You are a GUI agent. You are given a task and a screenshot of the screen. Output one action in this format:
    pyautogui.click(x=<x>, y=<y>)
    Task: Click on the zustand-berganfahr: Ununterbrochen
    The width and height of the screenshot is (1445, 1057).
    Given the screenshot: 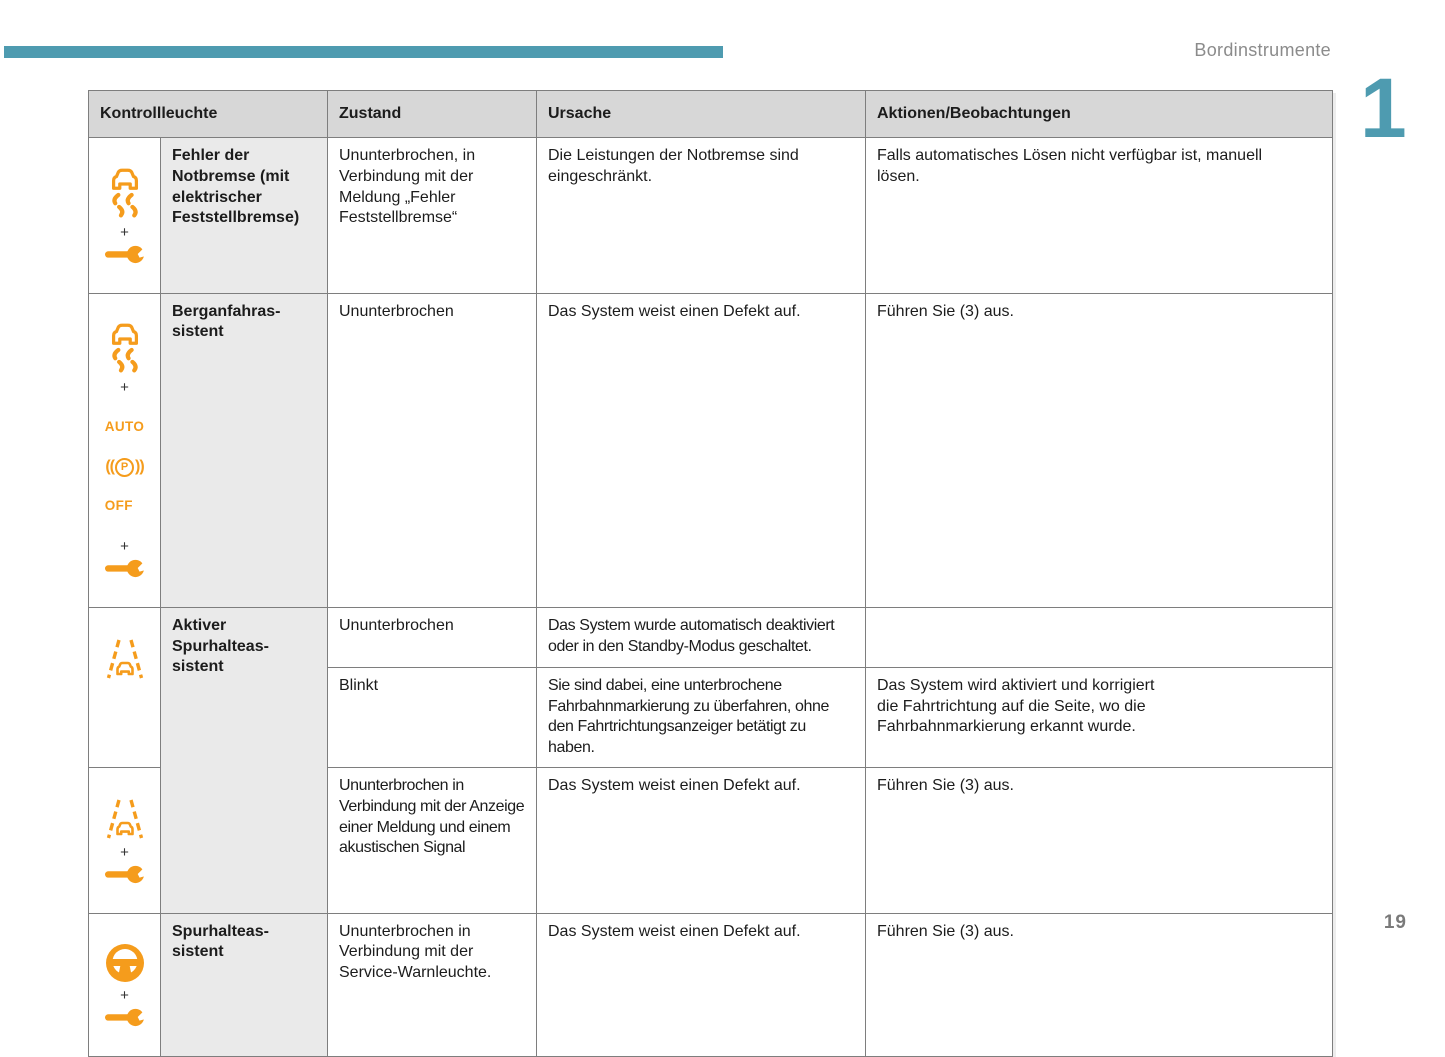 What is the action you would take?
    pyautogui.click(x=432, y=450)
    